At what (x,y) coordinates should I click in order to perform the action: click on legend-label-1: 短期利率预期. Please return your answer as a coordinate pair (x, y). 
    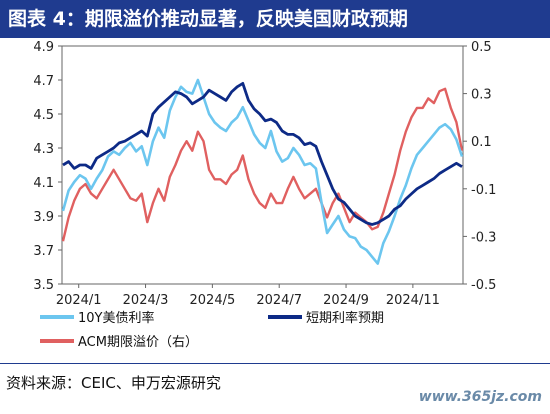
    Looking at the image, I should click on (345, 318).